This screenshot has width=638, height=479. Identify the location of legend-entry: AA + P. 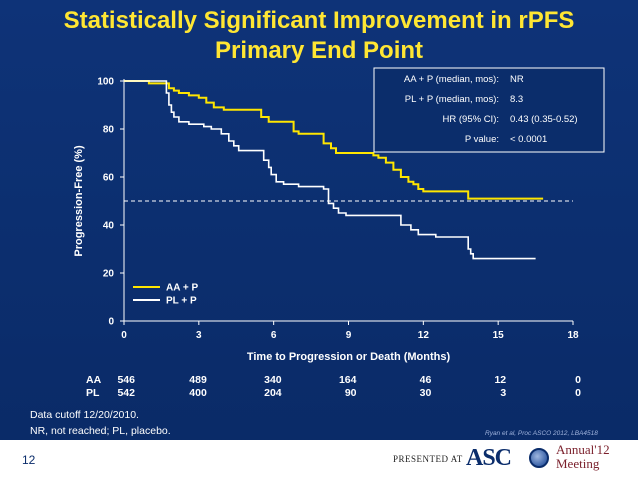
(182, 288).